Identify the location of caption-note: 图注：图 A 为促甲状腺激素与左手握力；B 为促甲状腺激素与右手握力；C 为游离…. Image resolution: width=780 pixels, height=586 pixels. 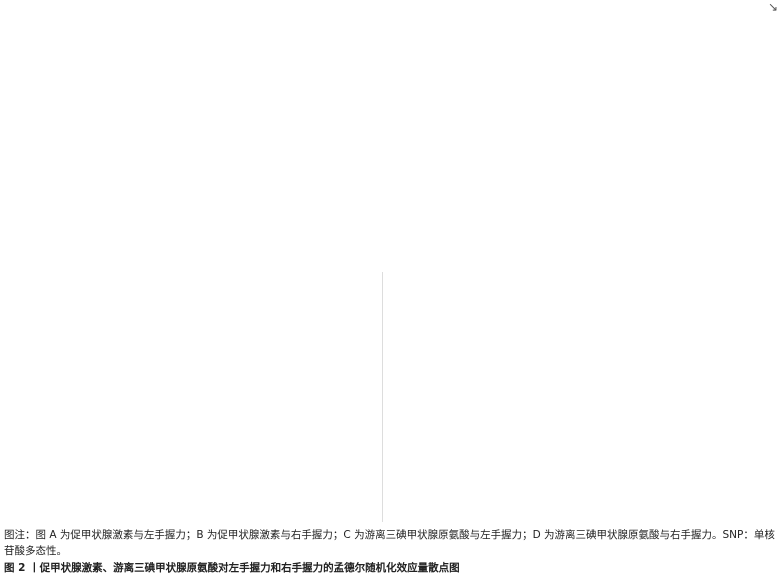
(389, 543).